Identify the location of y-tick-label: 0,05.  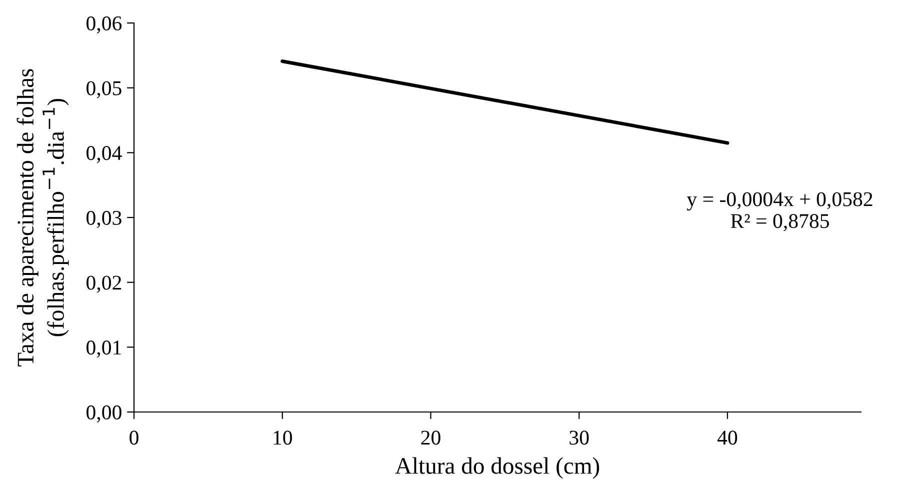
(104, 89).